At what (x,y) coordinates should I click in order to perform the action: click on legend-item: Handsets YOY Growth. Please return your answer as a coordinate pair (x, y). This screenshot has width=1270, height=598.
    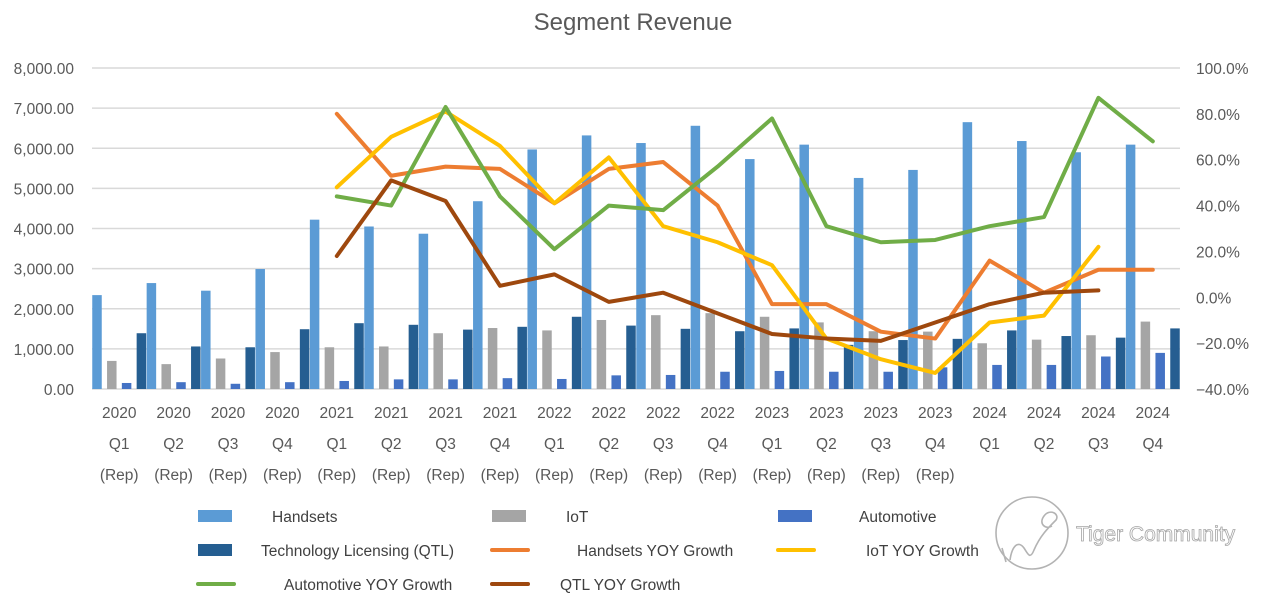
    Looking at the image, I should click on (611, 551).